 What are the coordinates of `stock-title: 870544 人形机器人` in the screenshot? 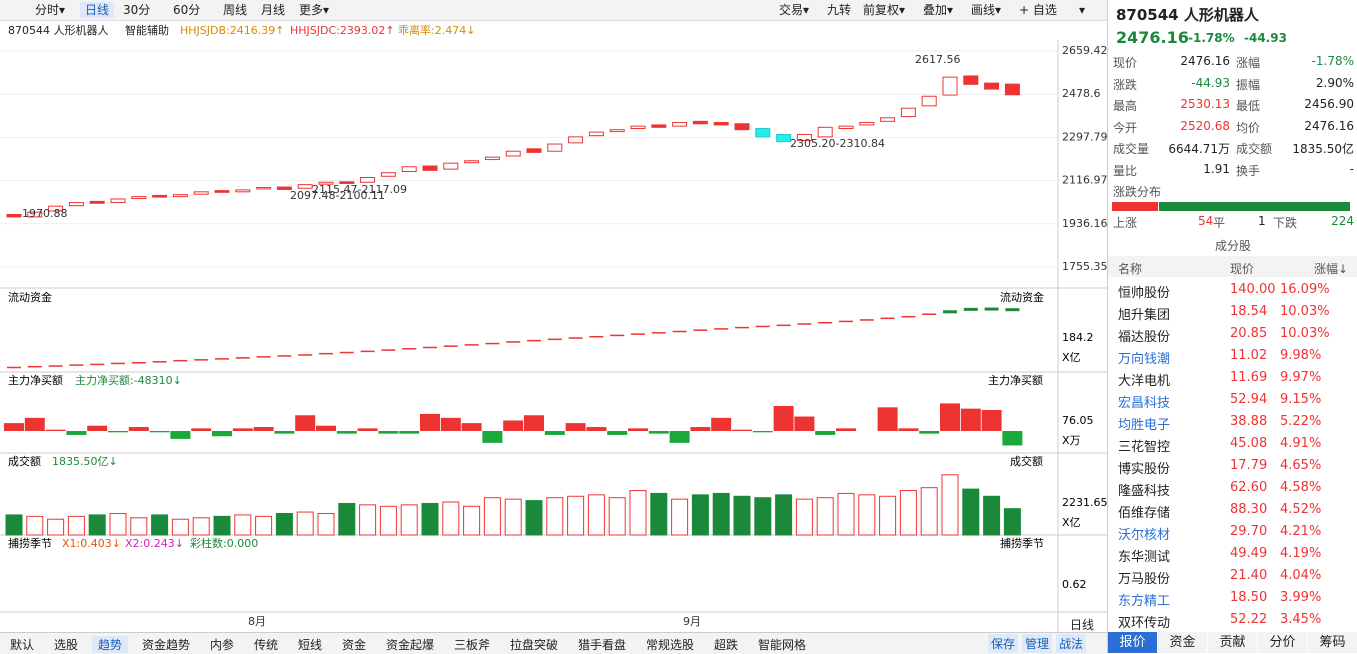 It's located at (1187, 15).